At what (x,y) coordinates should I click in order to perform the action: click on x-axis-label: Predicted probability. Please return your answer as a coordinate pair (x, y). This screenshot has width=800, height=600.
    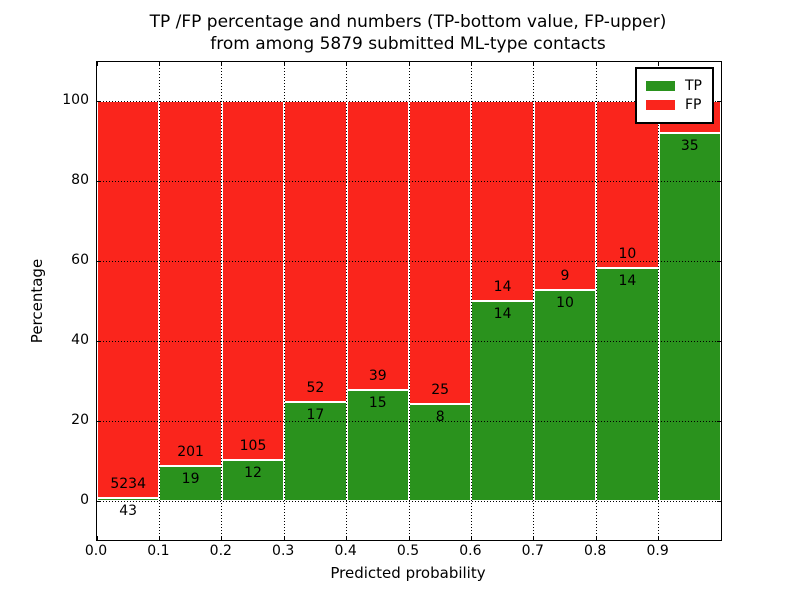
    Looking at the image, I should click on (408, 573).